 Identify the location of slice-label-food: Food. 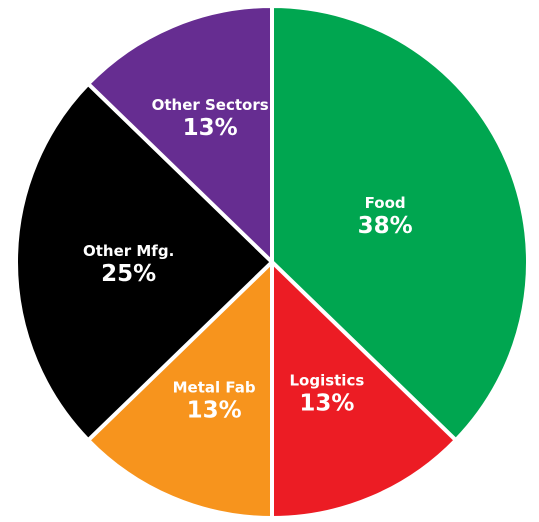
(385, 203).